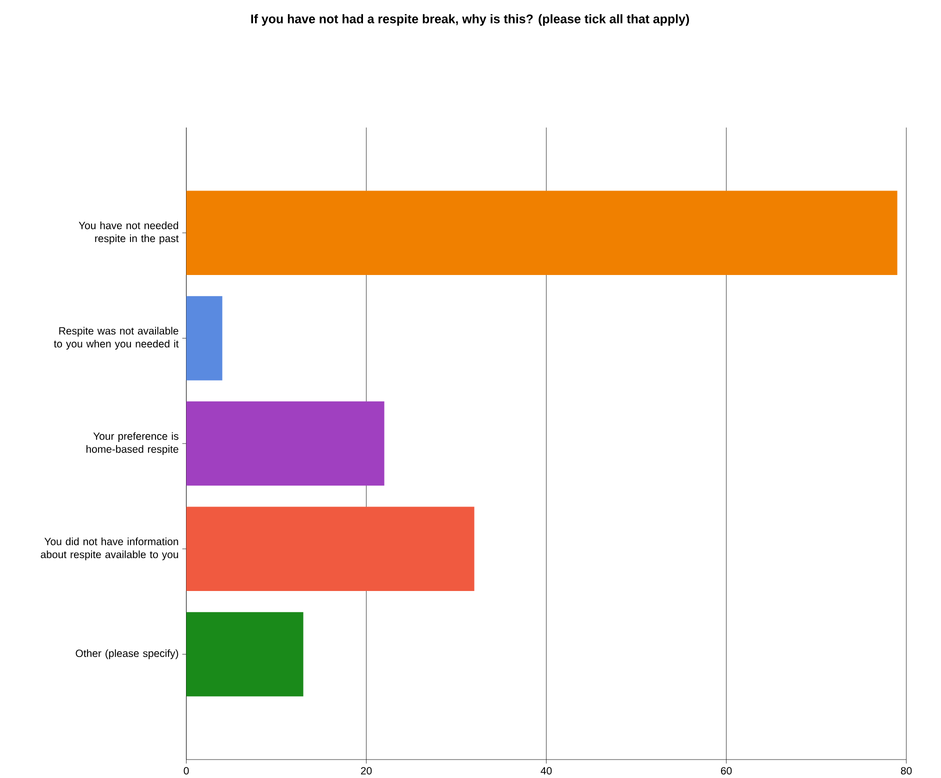  What do you see at coordinates (128, 233) in the screenshot?
I see `y-tick-label: You have not needed respite in the past` at bounding box center [128, 233].